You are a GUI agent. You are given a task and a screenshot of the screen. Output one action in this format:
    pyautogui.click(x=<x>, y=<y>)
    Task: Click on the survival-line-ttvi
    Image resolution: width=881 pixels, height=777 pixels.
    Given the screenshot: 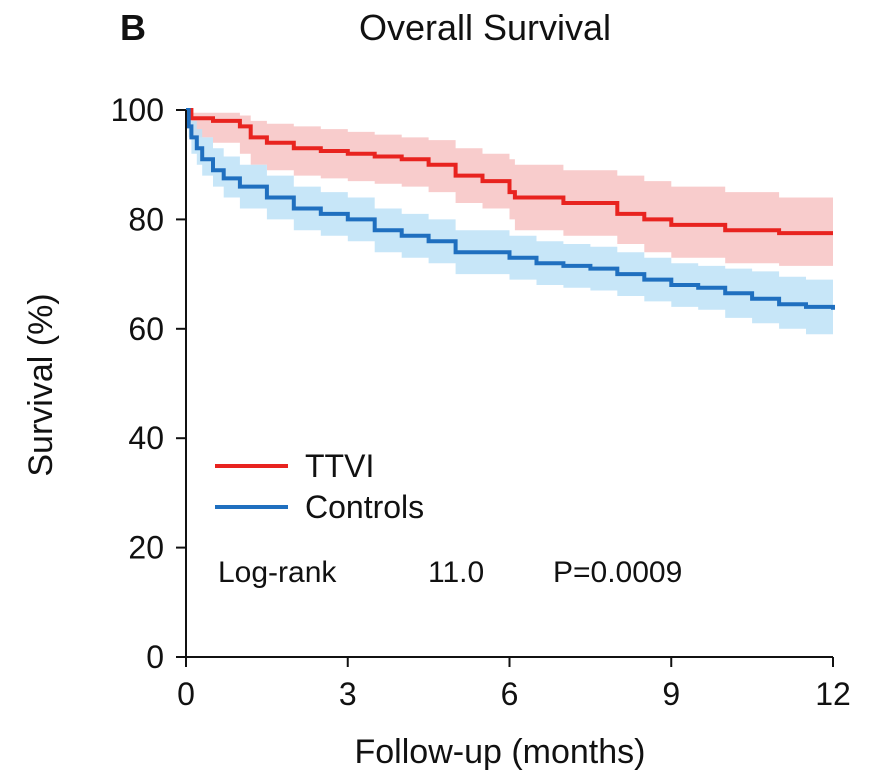 What is the action you would take?
    pyautogui.click(x=509, y=172)
    